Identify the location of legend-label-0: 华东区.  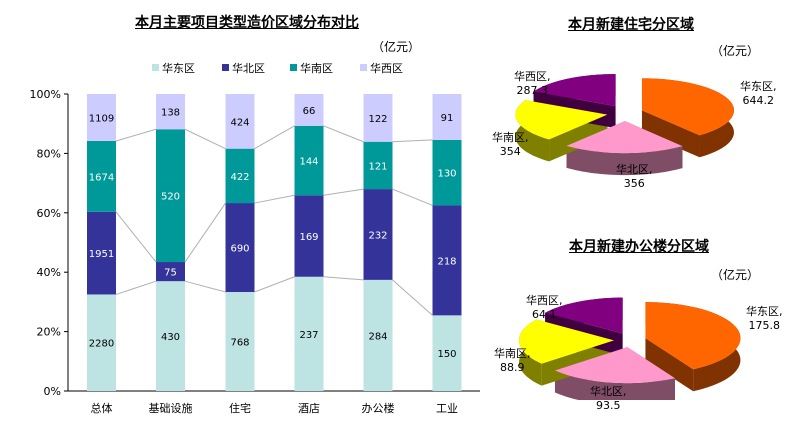
(178, 68).